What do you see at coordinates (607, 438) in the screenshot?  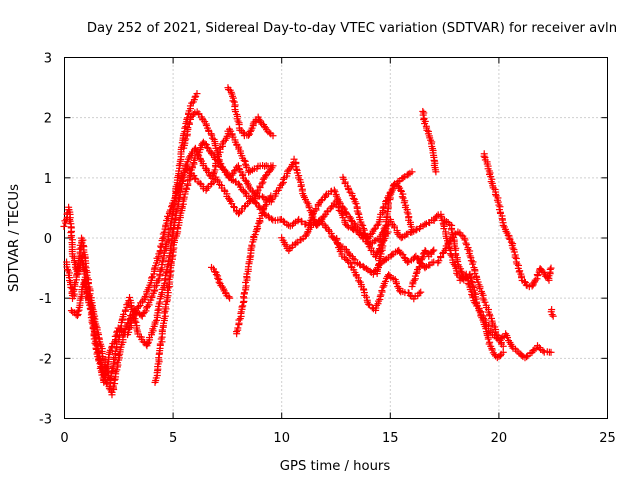 I see `x-tick-label: 25` at bounding box center [607, 438].